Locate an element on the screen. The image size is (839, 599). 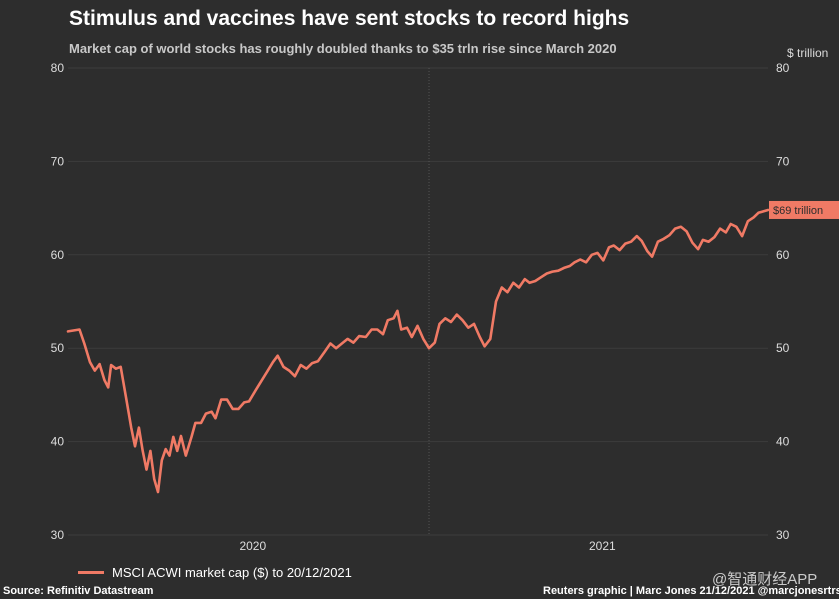
x-tick-label: 2021 is located at coordinates (602, 546).